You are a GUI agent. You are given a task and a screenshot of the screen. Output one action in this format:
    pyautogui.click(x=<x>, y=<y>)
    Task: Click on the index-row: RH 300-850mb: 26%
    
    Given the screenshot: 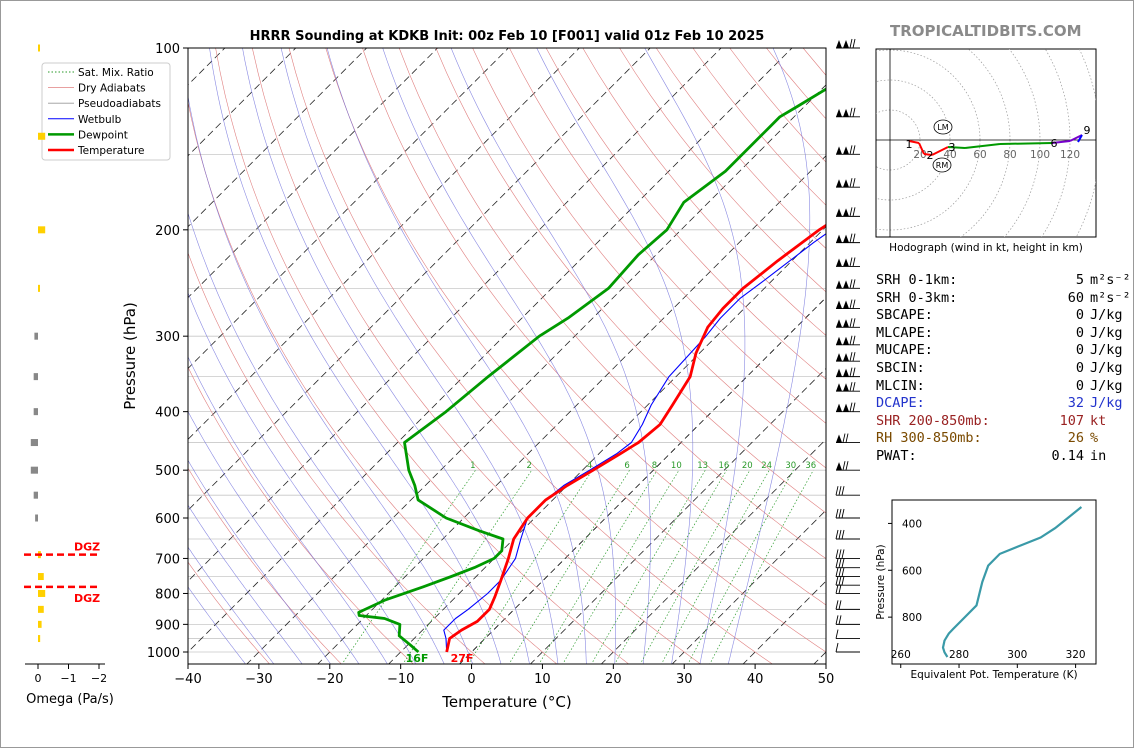 What is the action you would take?
    pyautogui.click(x=1003, y=439)
    